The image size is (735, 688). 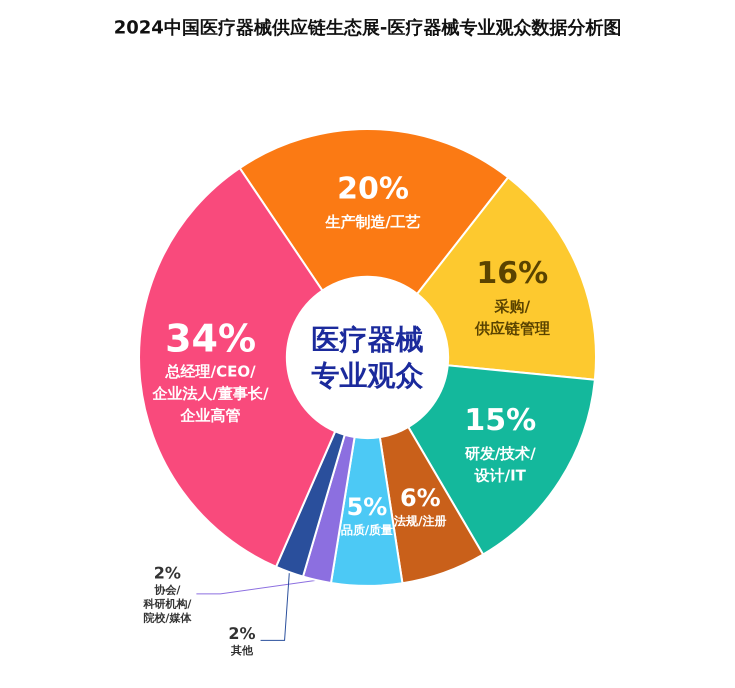 What do you see at coordinates (211, 393) in the screenshot?
I see `slice-label: 总经理/CEO/企业法人/董事长/企业高管` at bounding box center [211, 393].